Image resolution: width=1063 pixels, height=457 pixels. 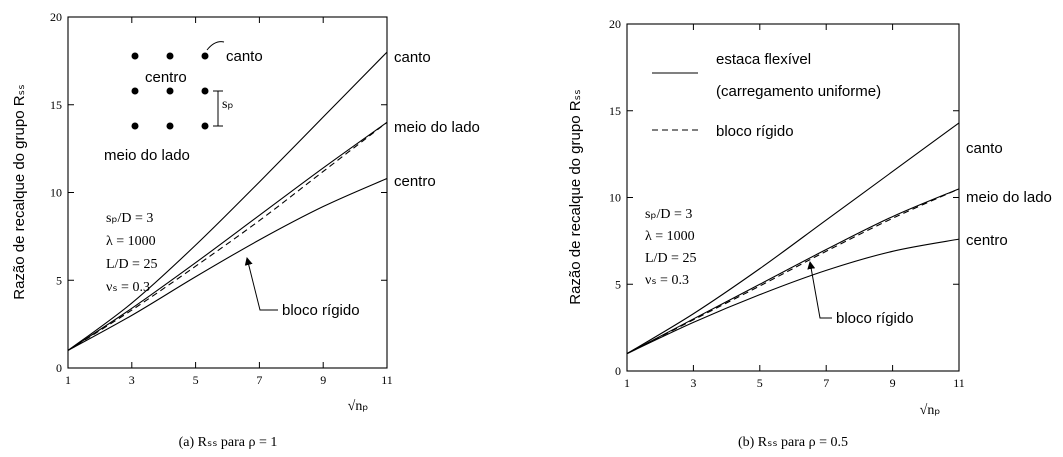 What do you see at coordinates (321, 310) in the screenshot?
I see `bloco-rigido-label-a: bloco rígido` at bounding box center [321, 310].